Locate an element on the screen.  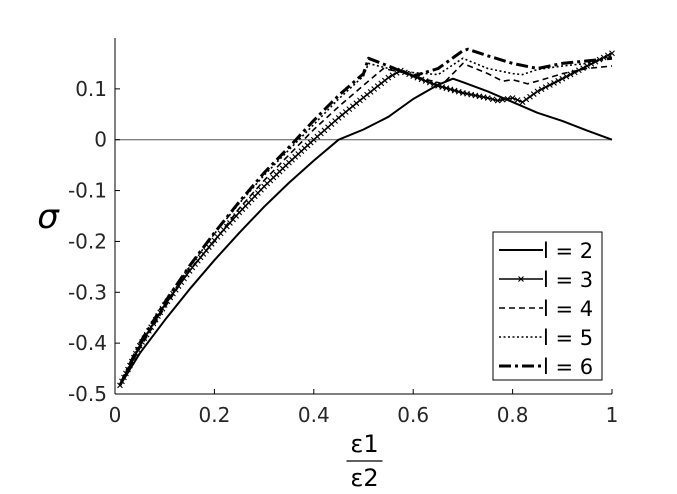
x-tick-label: 0 is located at coordinates (115, 415).